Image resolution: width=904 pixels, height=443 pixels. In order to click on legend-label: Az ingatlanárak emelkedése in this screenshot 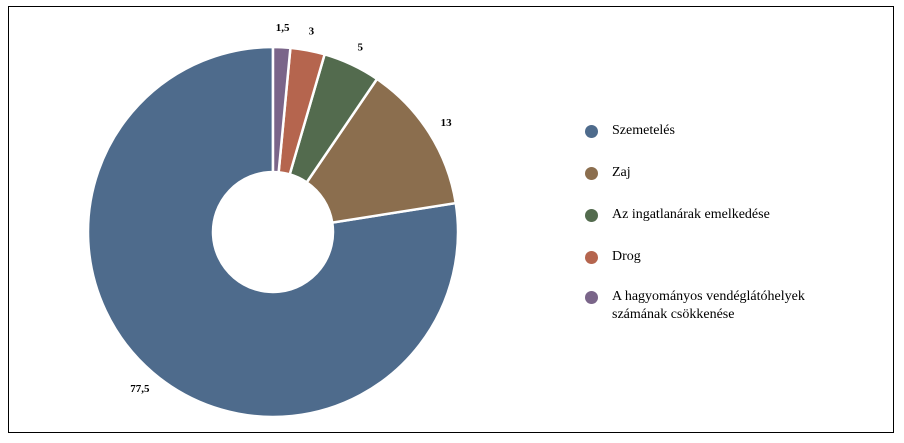, I will do `click(691, 214)`.